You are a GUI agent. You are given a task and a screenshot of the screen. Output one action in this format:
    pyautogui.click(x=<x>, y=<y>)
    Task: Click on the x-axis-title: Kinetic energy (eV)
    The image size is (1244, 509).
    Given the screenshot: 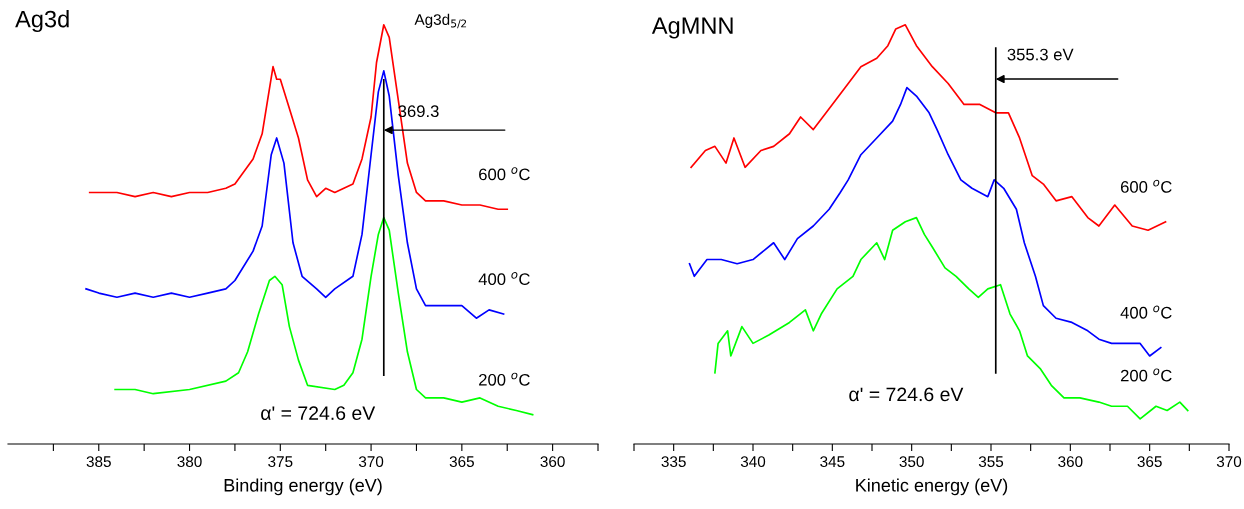 What is the action you would take?
    pyautogui.click(x=932, y=487)
    